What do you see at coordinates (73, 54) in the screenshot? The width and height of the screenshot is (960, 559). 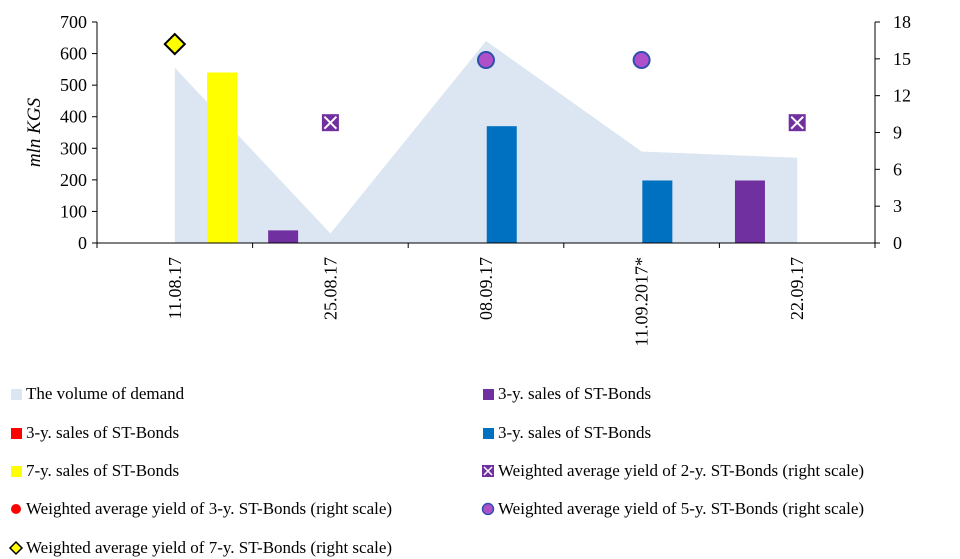 I see `y-tick-label-600: 600` at bounding box center [73, 54].